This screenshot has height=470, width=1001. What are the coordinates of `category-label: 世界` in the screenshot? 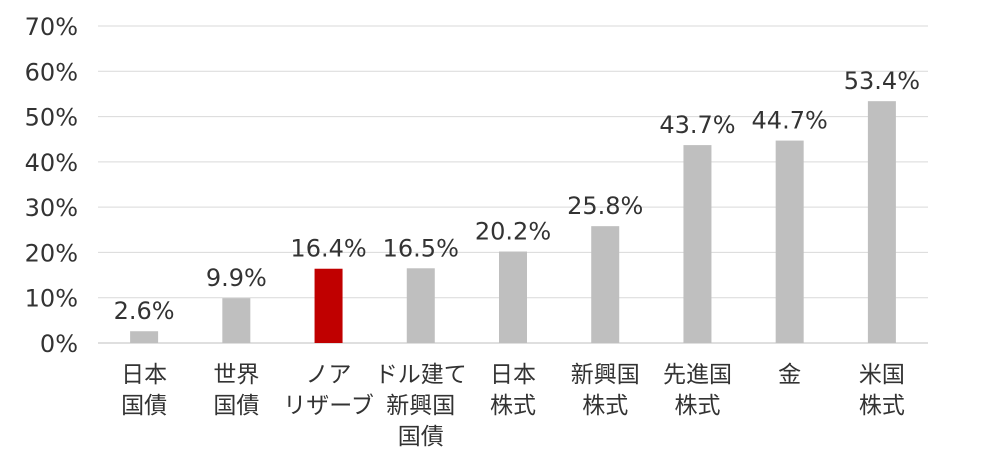 It's located at (236, 375).